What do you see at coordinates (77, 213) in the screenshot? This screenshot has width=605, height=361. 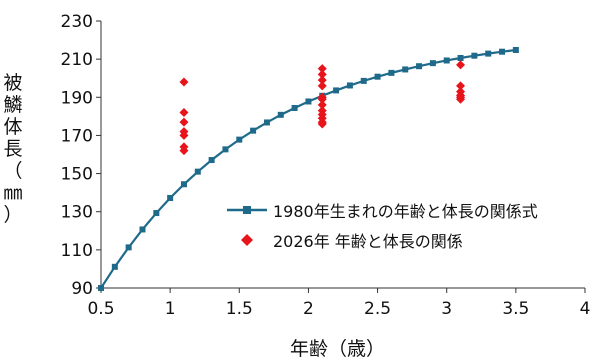 I see `y-tick-label: 130` at bounding box center [77, 213].